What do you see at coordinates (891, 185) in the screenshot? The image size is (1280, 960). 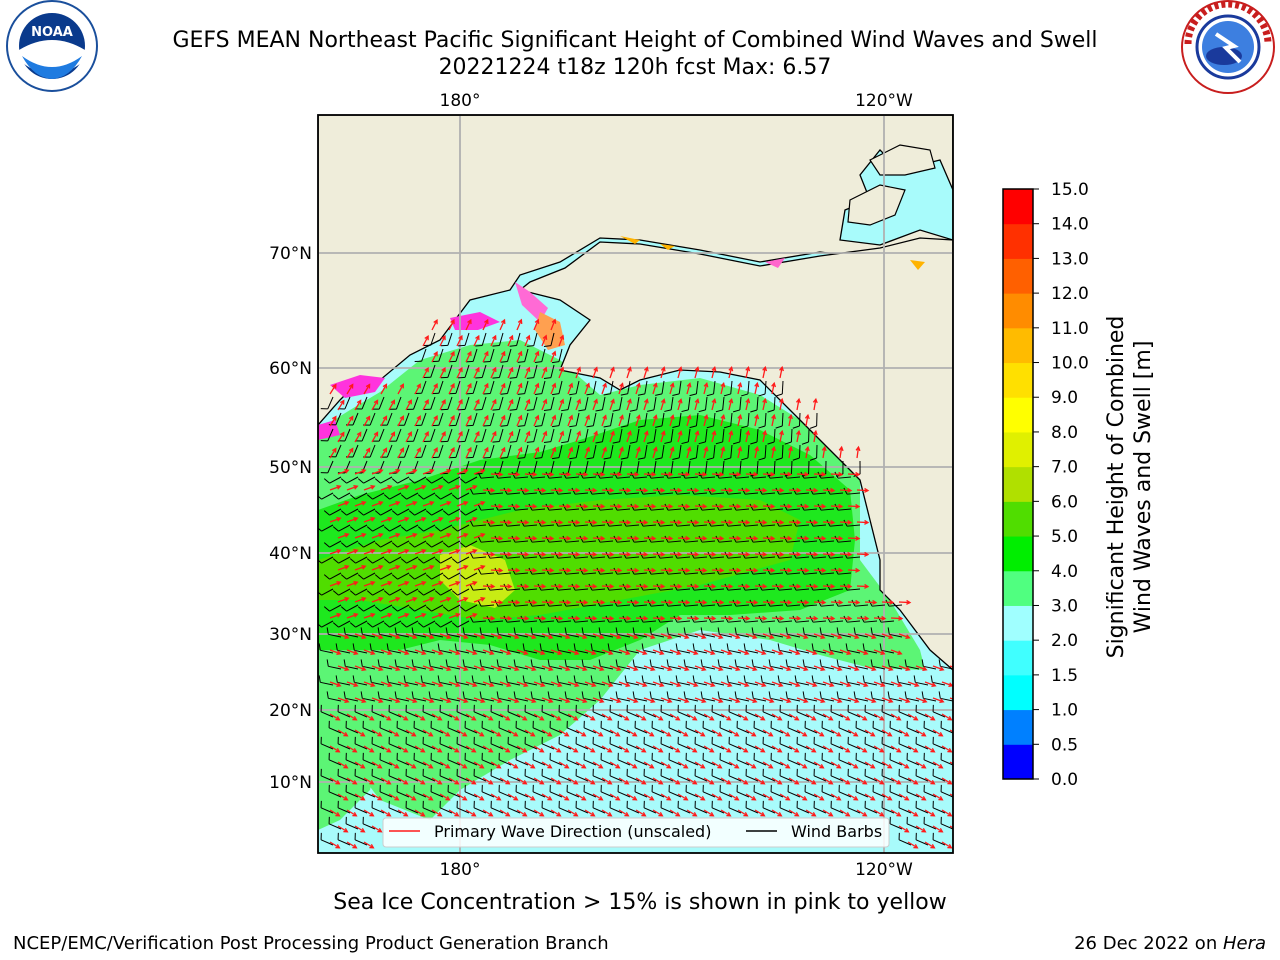 I see `land-arctic-islands` at bounding box center [891, 185].